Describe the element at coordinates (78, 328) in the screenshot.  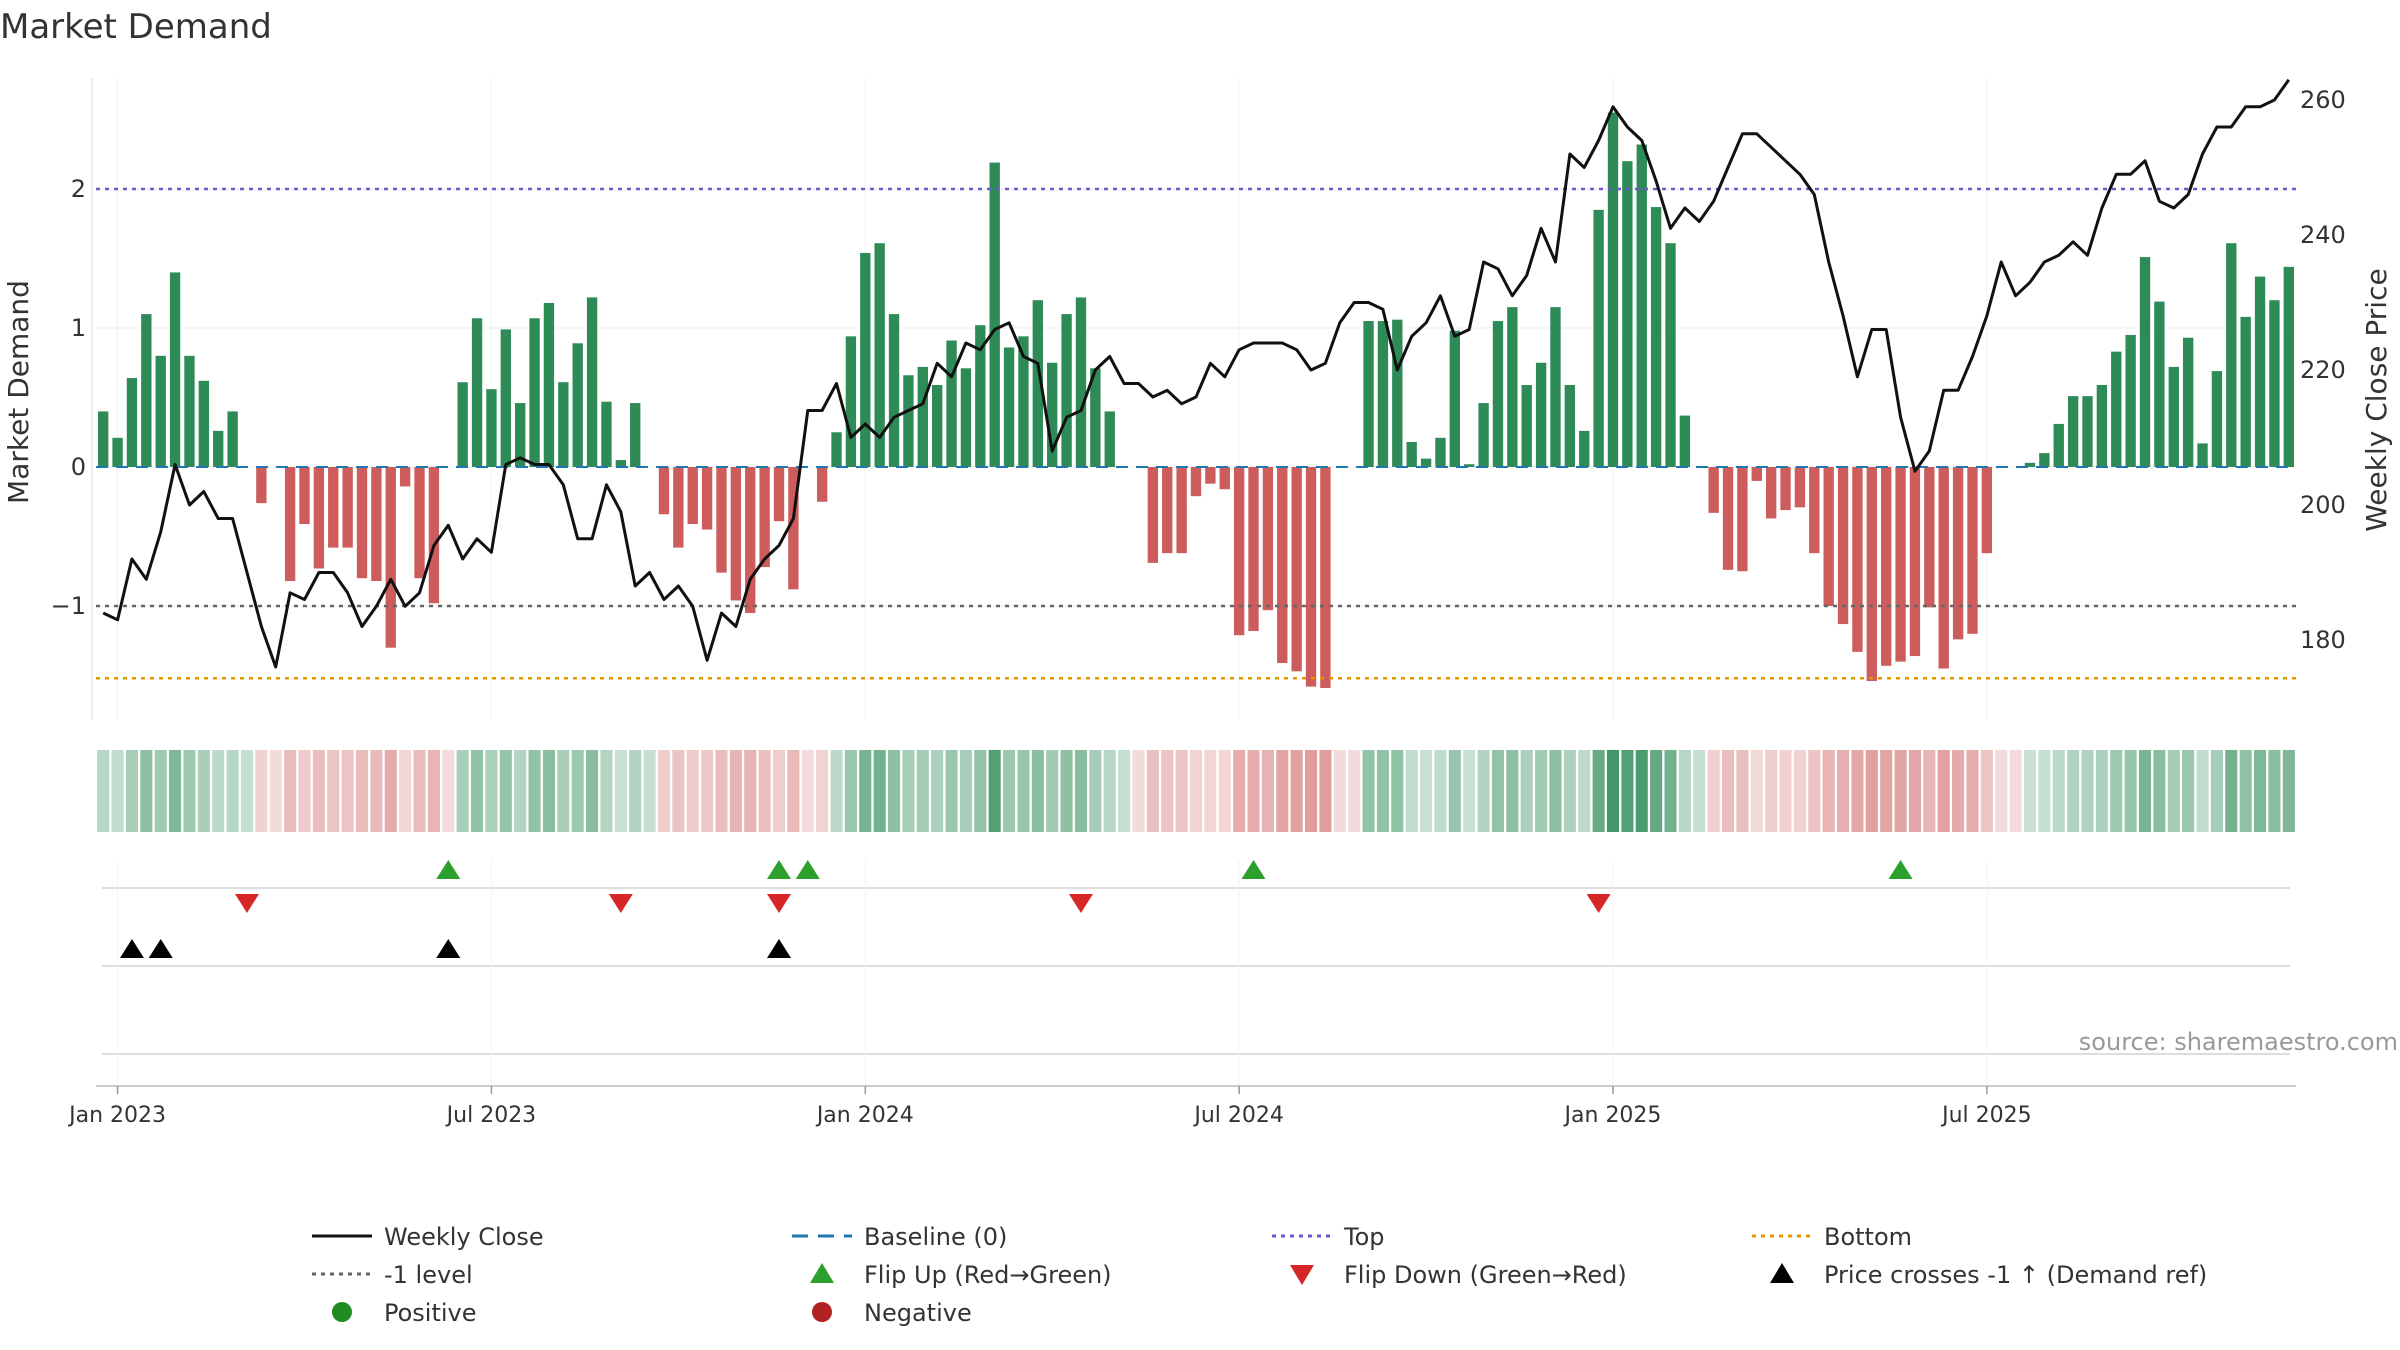
I see `y-tick-label: 1` at that location.